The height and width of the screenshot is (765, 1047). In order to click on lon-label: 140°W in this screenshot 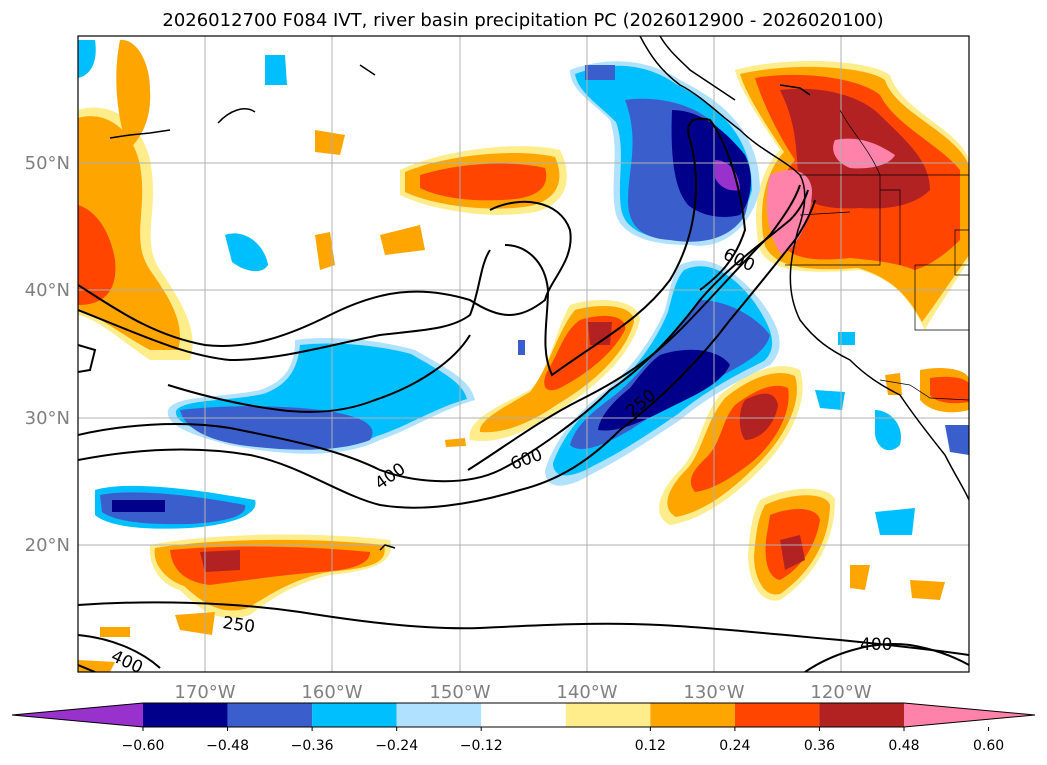, I will do `click(586, 692)`.